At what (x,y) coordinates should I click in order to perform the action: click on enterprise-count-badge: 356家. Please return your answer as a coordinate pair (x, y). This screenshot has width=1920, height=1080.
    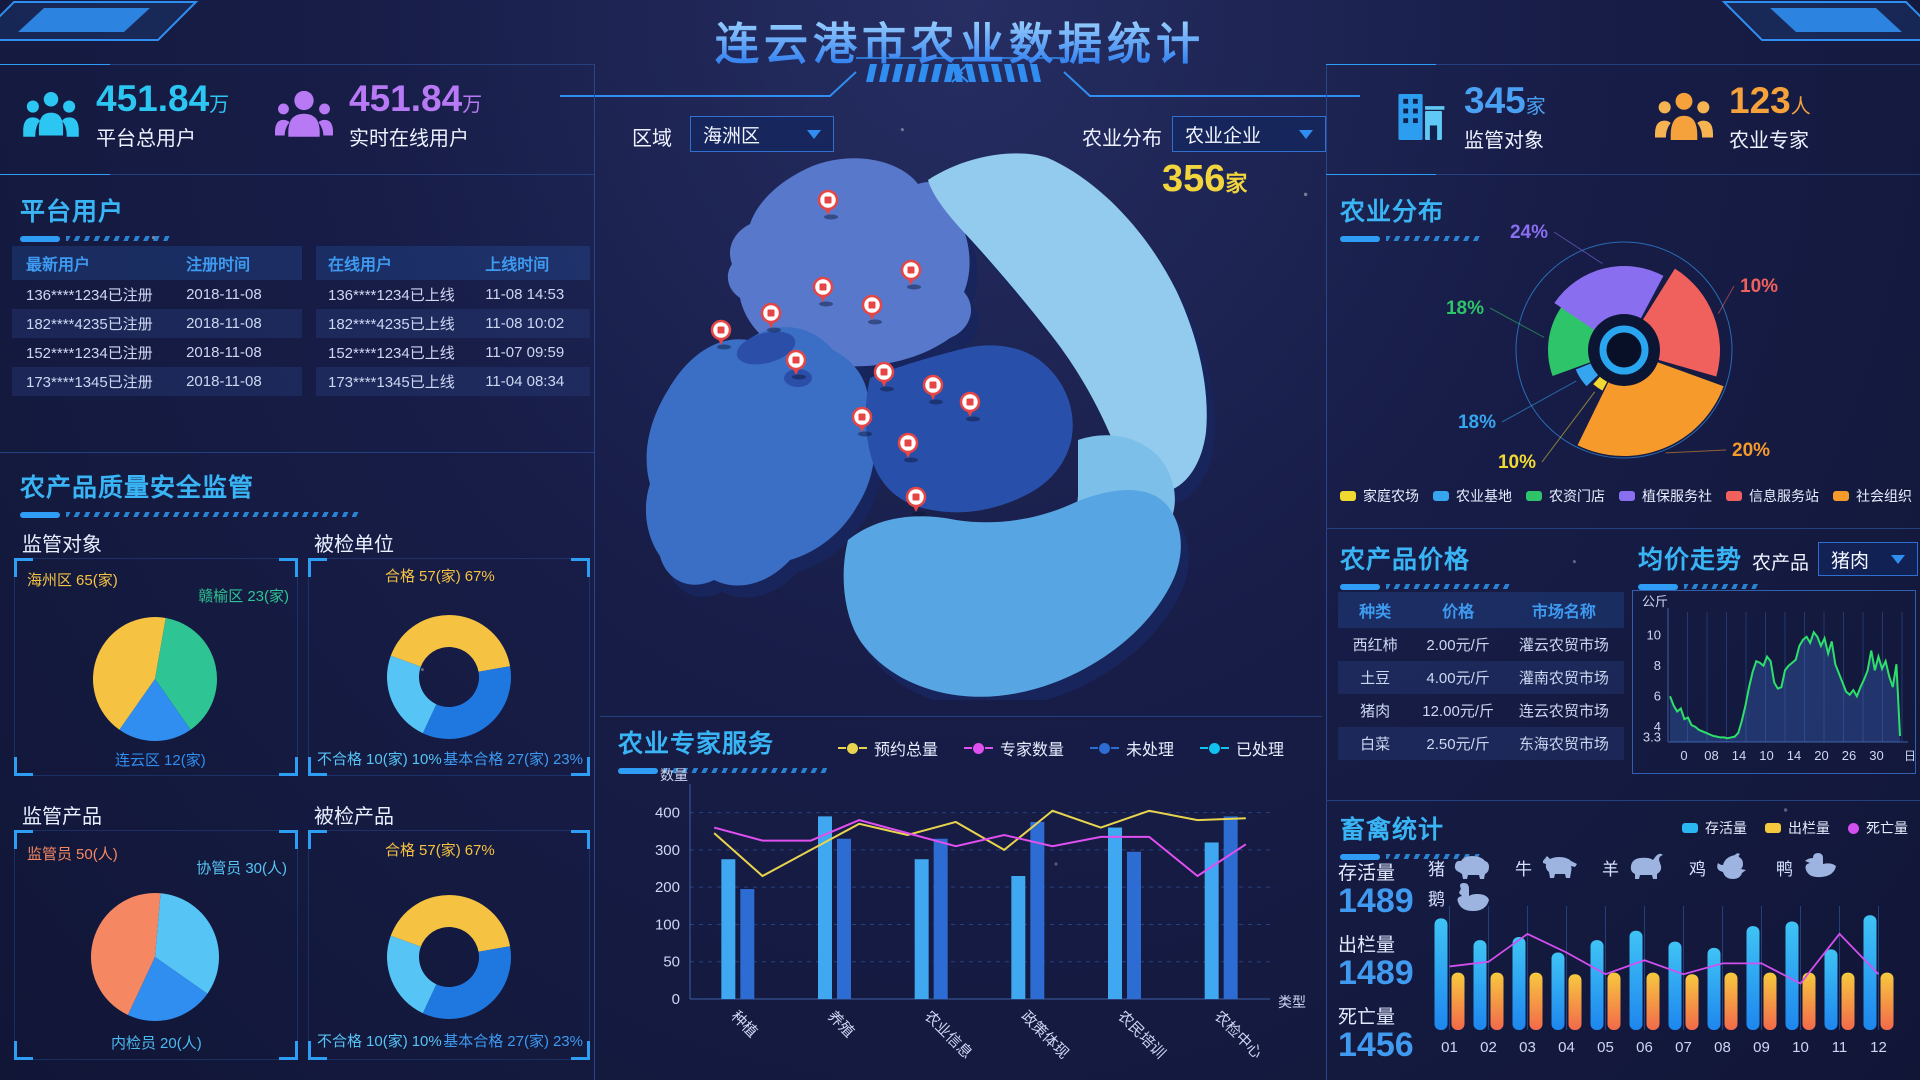
    Looking at the image, I should click on (1205, 179).